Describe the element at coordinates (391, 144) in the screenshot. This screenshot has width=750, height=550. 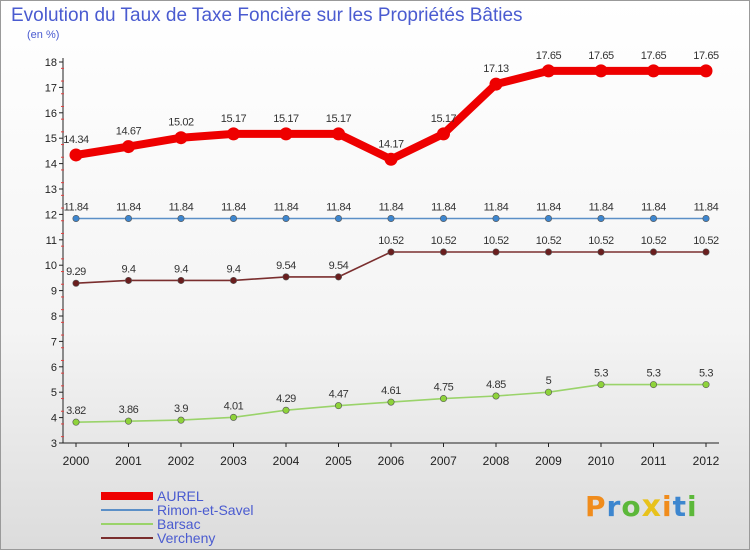
I see `data-label-aurel: 14.17` at that location.